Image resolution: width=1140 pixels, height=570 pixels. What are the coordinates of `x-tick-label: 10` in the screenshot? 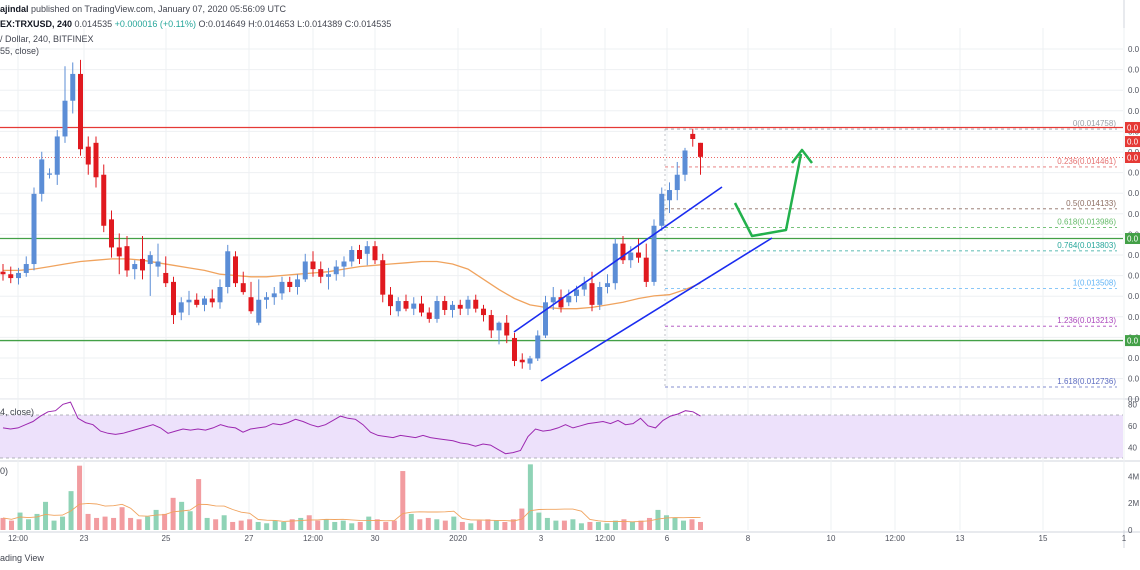 It's located at (831, 538).